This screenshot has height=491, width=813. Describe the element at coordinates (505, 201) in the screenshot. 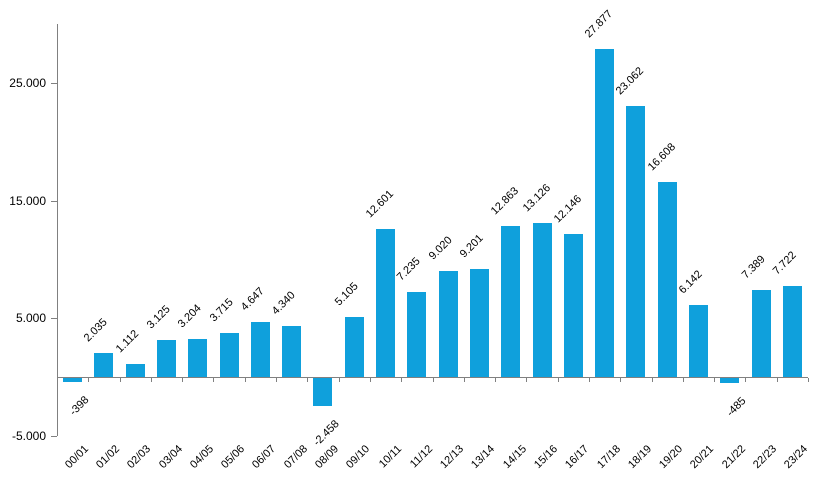

I see `bar-value-label: 12.863` at that location.